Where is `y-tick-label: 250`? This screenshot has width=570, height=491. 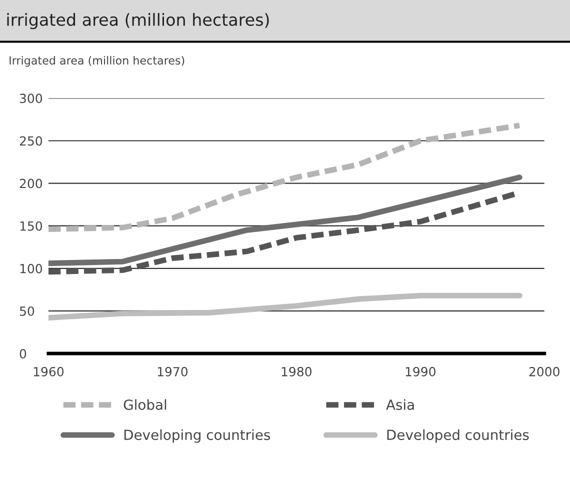 y-tick-label: 250 is located at coordinates (31, 141).